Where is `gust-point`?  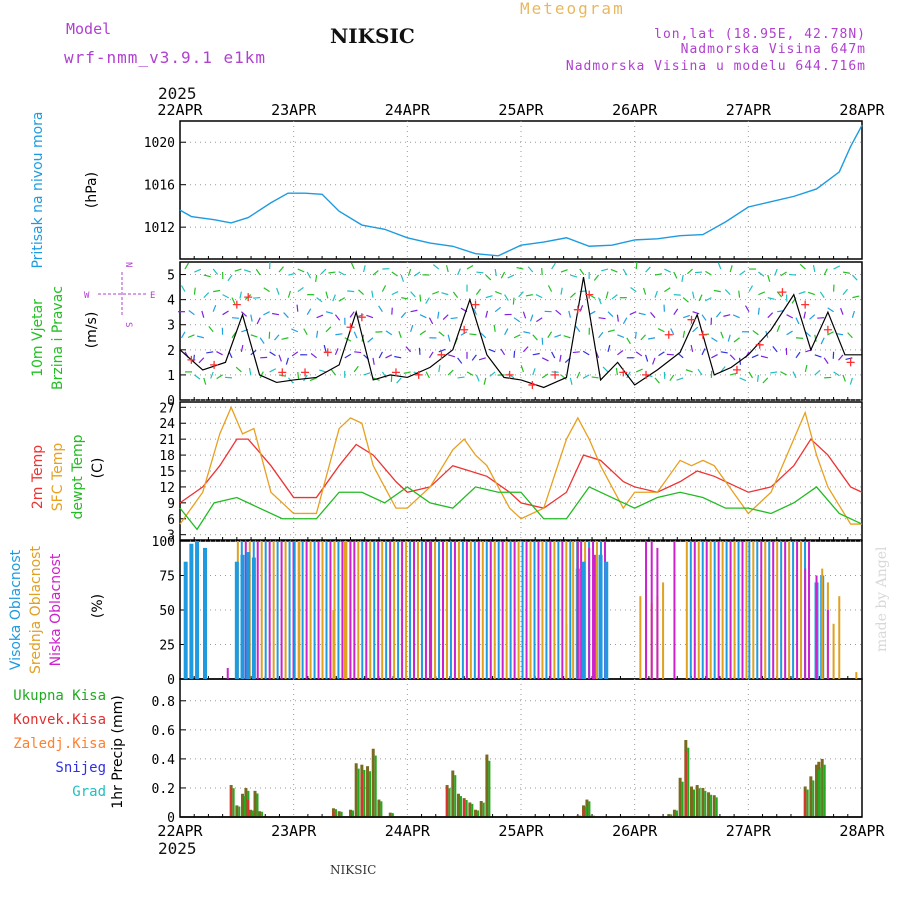
gust-point is located at coordinates (691, 319).